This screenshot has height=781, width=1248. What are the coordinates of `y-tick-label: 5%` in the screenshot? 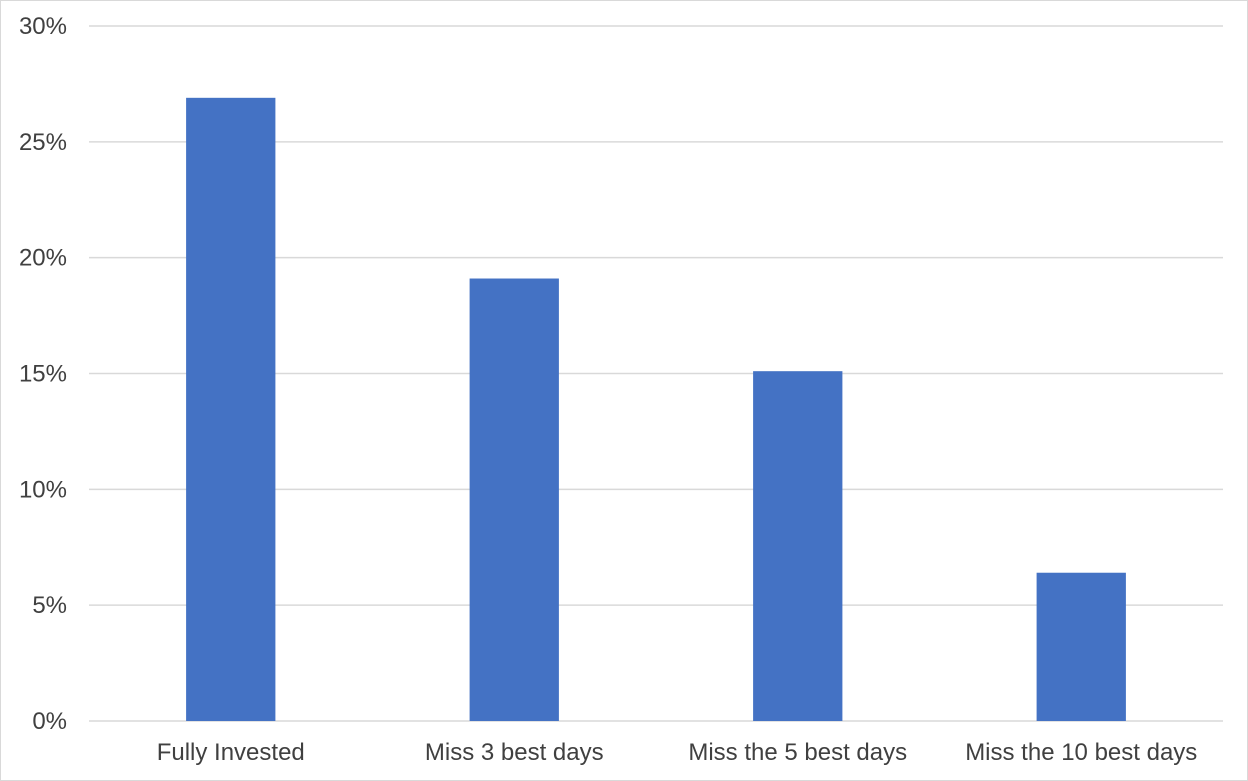 It's located at (49, 605).